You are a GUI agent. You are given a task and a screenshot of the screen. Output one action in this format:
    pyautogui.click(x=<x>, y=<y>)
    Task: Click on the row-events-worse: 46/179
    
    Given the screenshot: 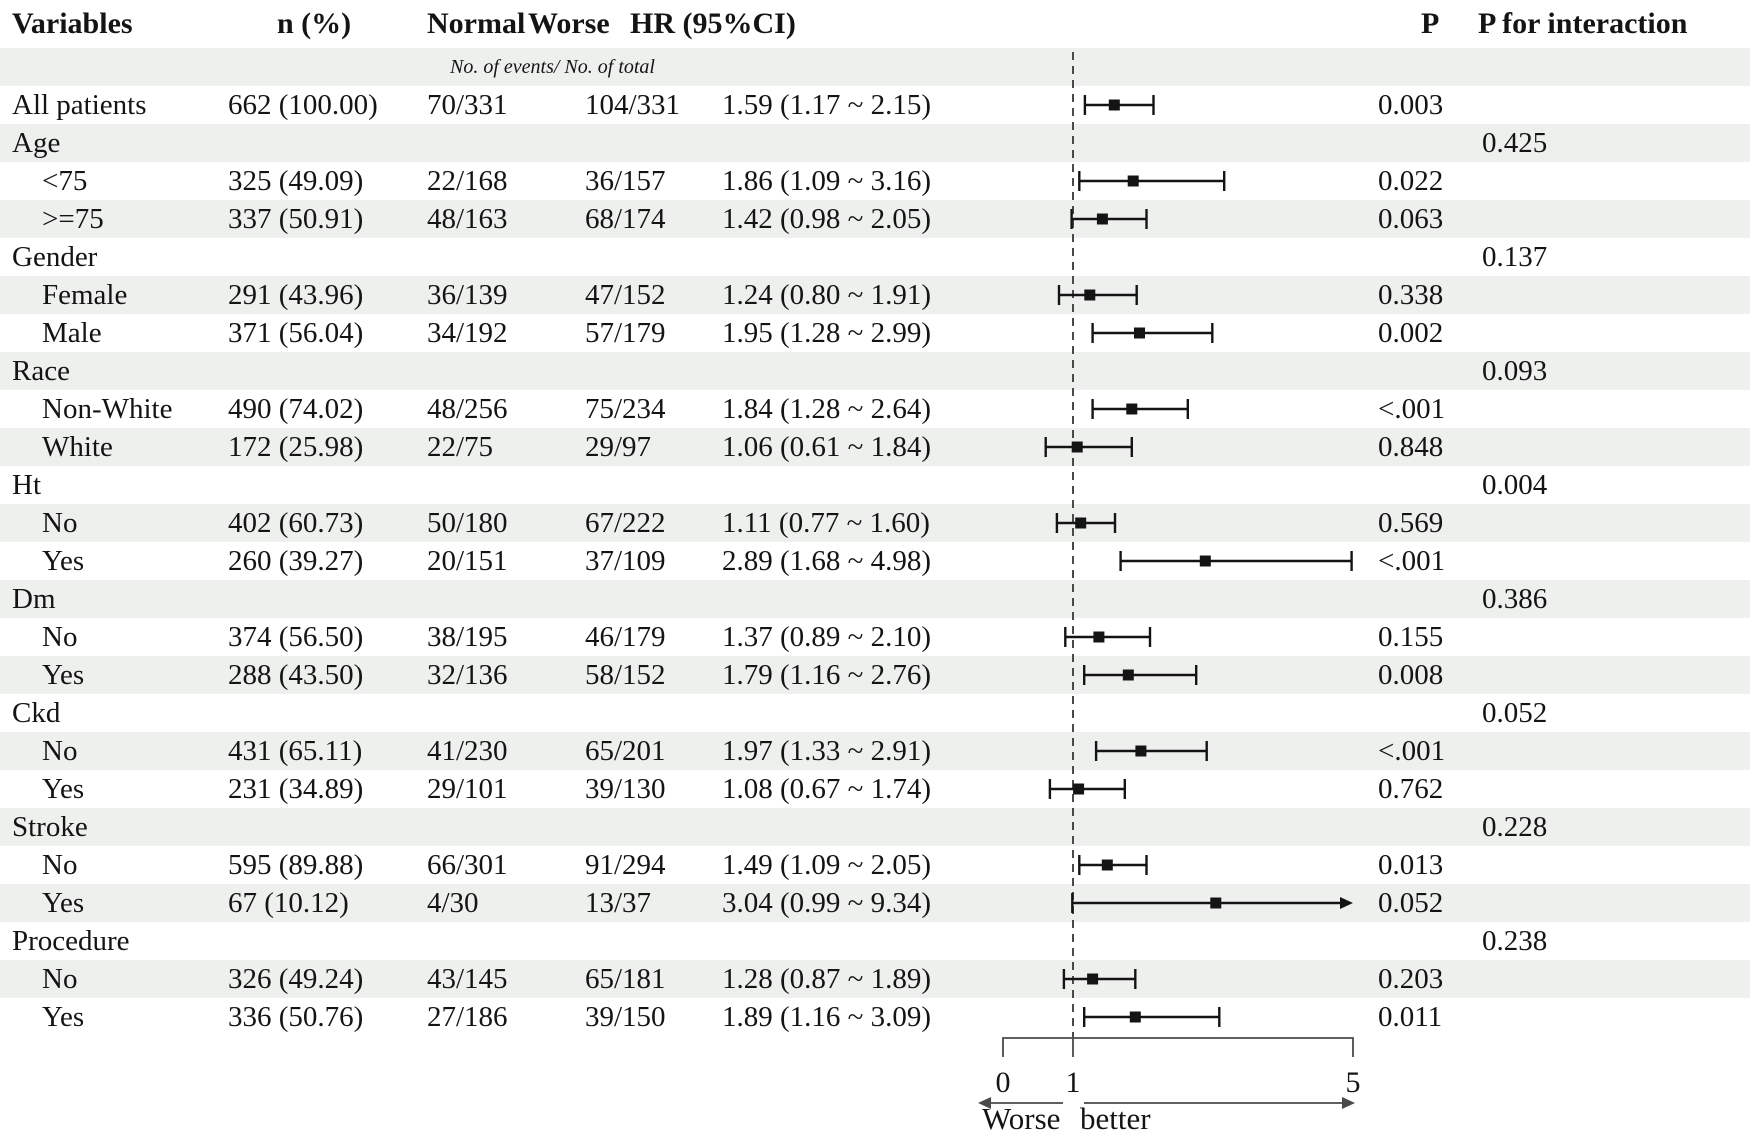 What is the action you would take?
    pyautogui.click(x=625, y=637)
    